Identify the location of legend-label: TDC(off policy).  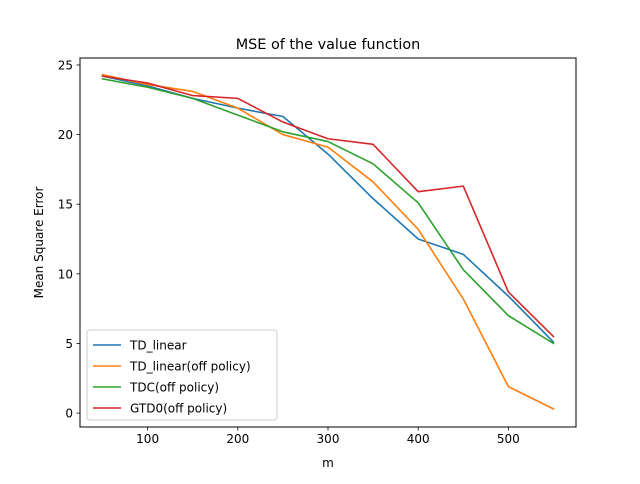
(174, 388).